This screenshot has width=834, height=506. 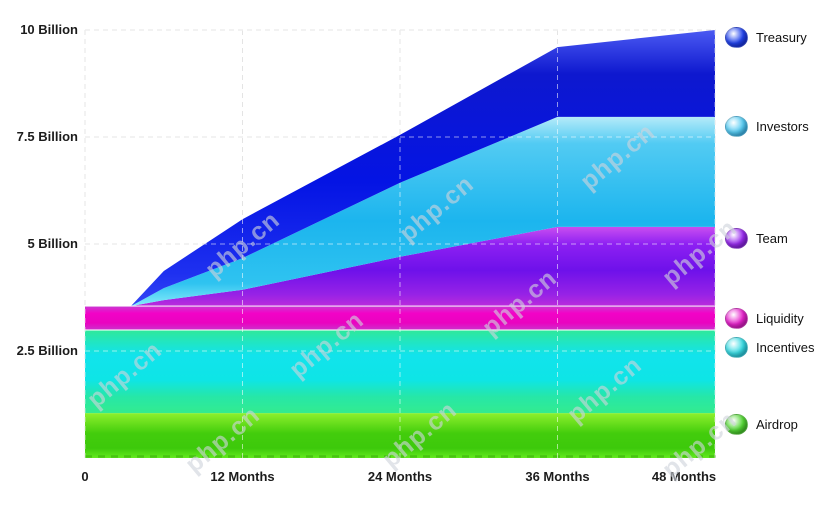 I want to click on legend-label: Investors, so click(x=782, y=126).